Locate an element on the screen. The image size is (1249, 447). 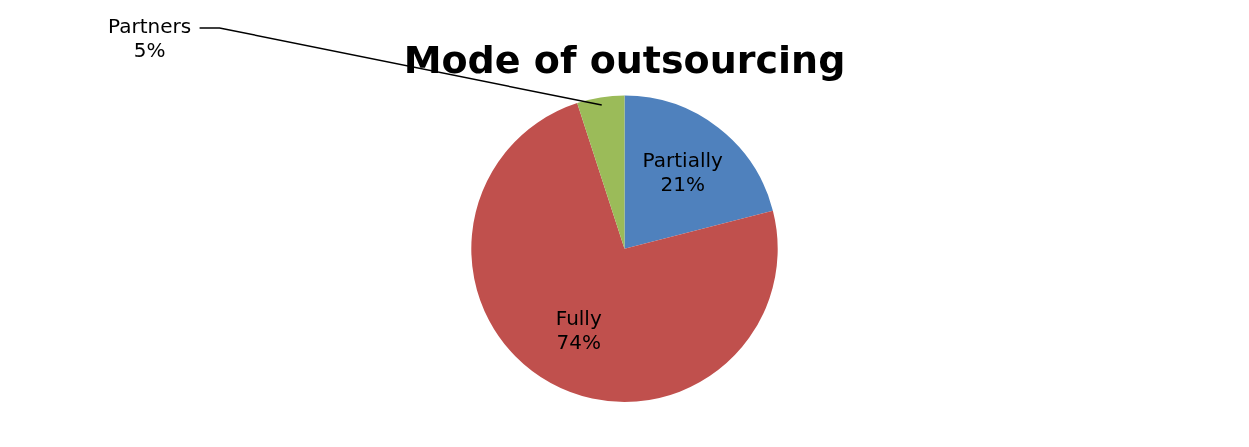
data-label: 5% is located at coordinates (149, 50).